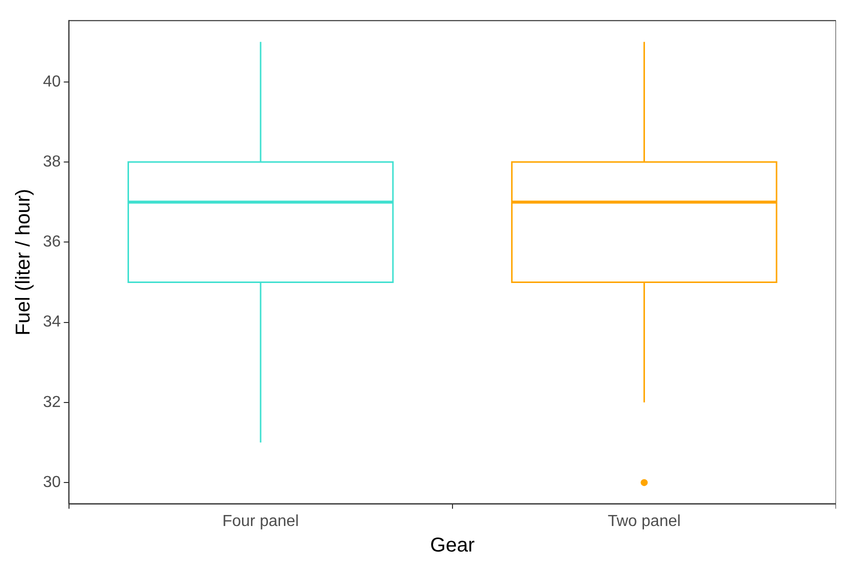 The width and height of the screenshot is (844, 566). I want to click on y-tick-label: 38, so click(52, 161).